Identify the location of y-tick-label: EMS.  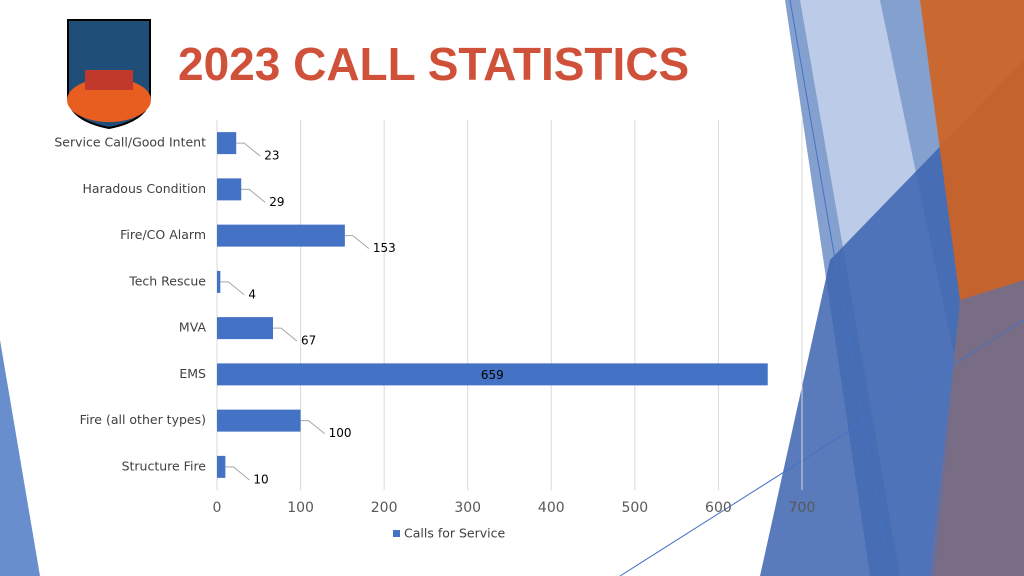
(192, 373).